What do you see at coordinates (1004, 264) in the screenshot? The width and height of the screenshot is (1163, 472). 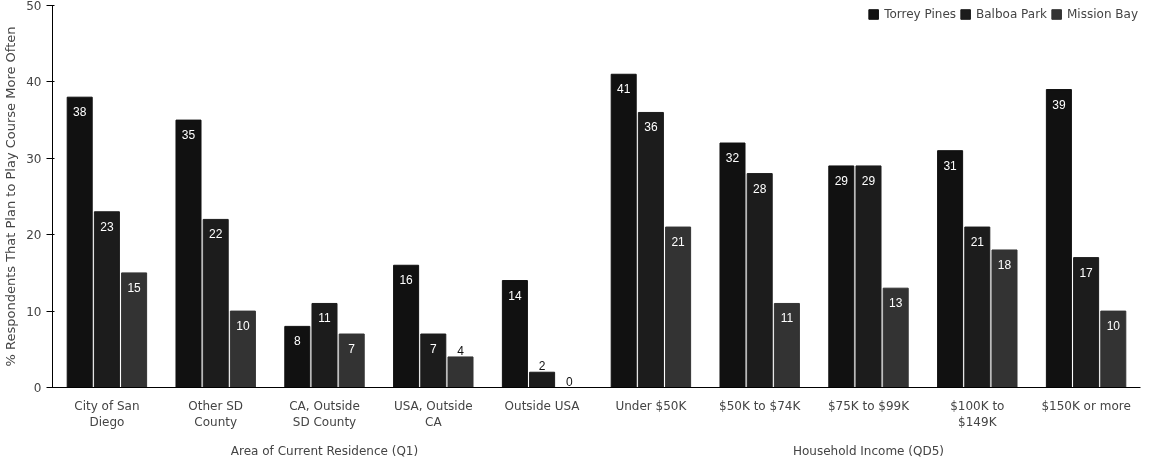 I see `data-label: 18` at bounding box center [1004, 264].